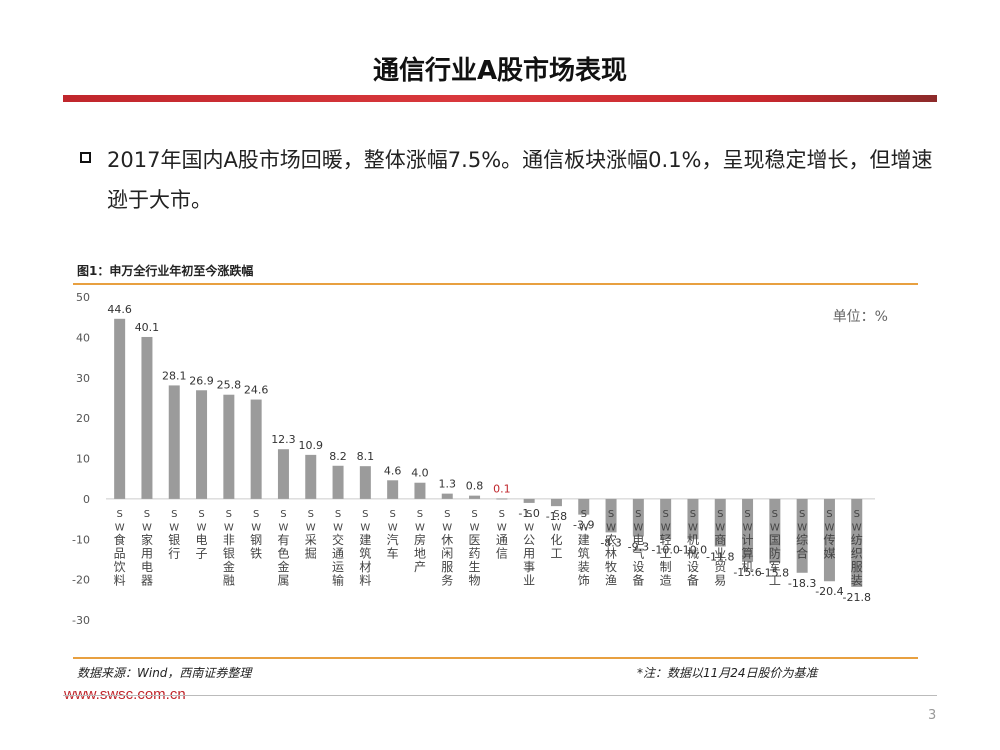 This screenshot has height=750, width=1000. I want to click on category-label: S W 医药生物, so click(475, 548).